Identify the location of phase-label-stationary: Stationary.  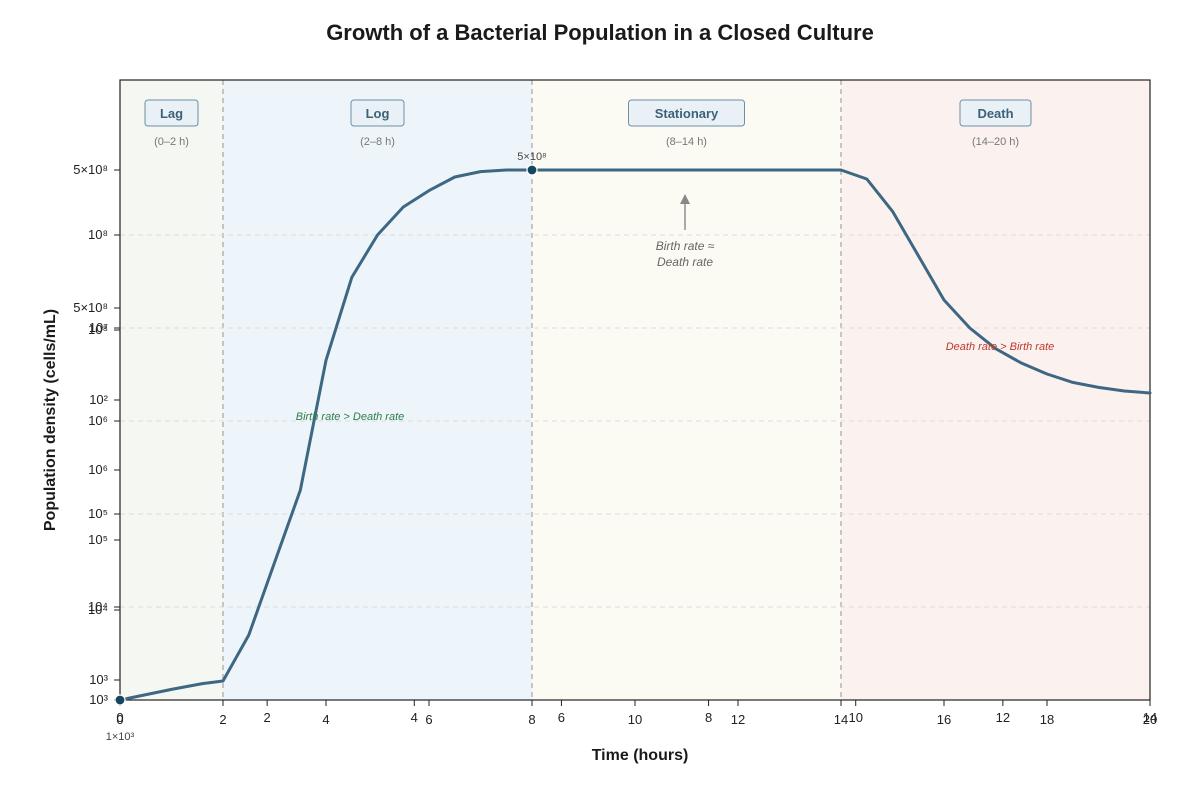
(687, 113).